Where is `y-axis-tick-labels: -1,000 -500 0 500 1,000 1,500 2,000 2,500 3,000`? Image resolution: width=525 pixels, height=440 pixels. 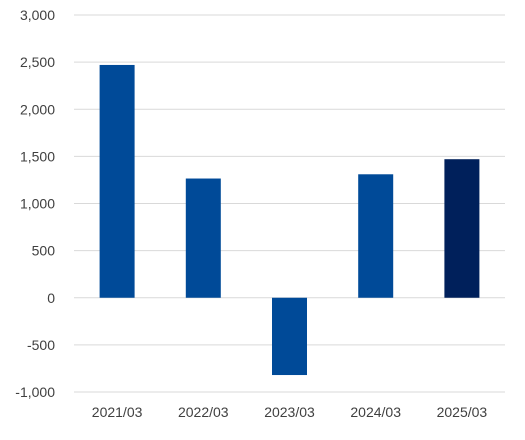
y-axis-tick-labels: -1,000 -500 0 500 1,000 1,500 2,000 2,500 3,000 is located at coordinates (35, 203).